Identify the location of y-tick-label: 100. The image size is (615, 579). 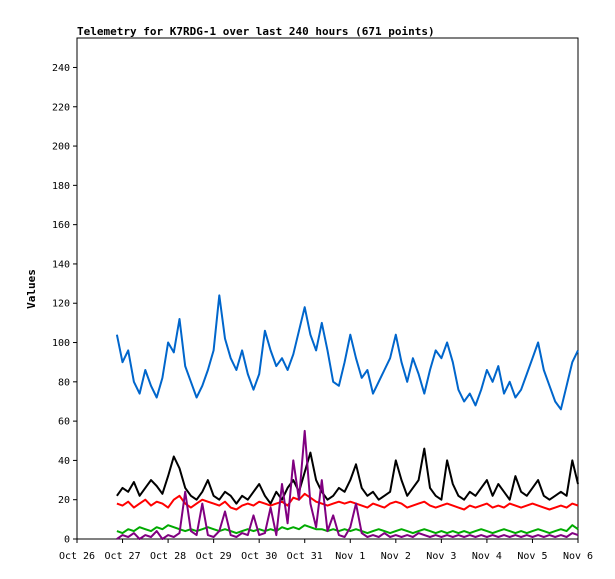
(61, 343).